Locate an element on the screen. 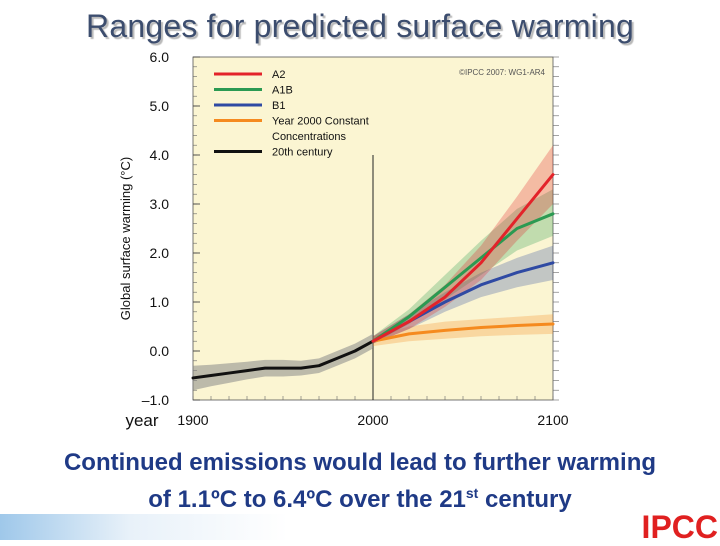 The height and width of the screenshot is (546, 720). legend-label: 20th century is located at coordinates (302, 153).